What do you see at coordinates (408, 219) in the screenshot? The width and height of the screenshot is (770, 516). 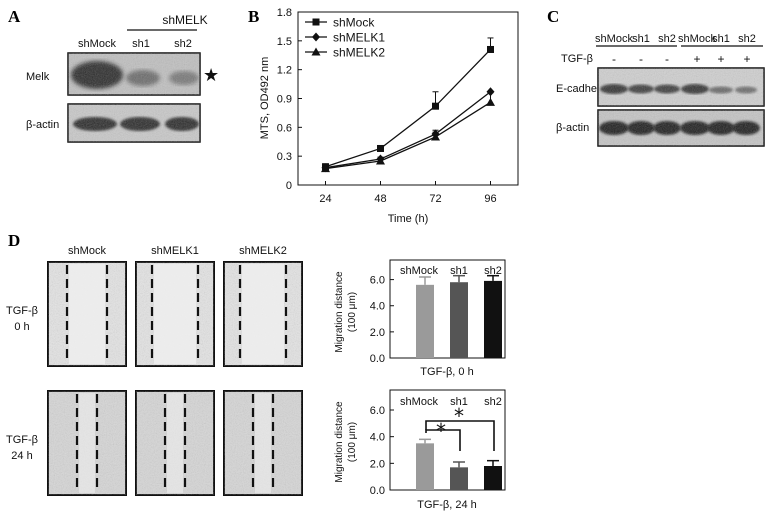 I see `x-axis-label-b: Time (h)` at bounding box center [408, 219].